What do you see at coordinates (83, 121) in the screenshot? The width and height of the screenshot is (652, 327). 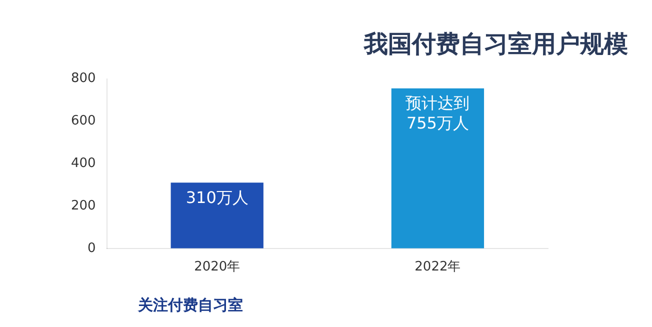 I see `y-tick-label: 600` at bounding box center [83, 121].